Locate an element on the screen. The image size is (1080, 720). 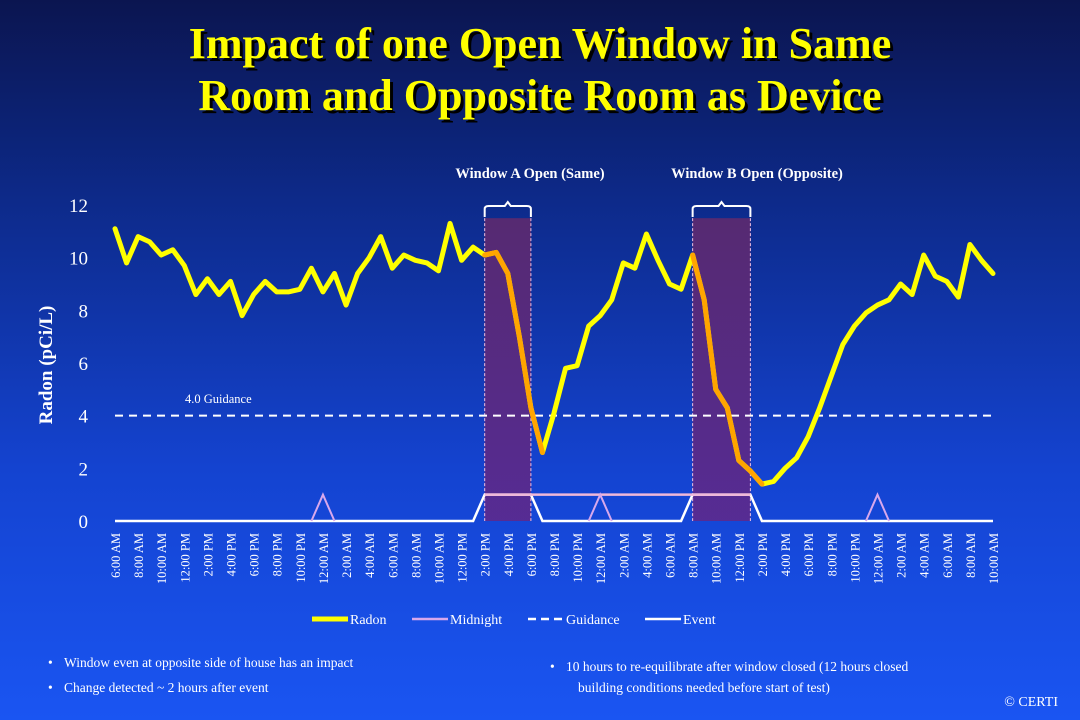
y-axis-label: Radon (pCi/L) is located at coordinates (46, 365).